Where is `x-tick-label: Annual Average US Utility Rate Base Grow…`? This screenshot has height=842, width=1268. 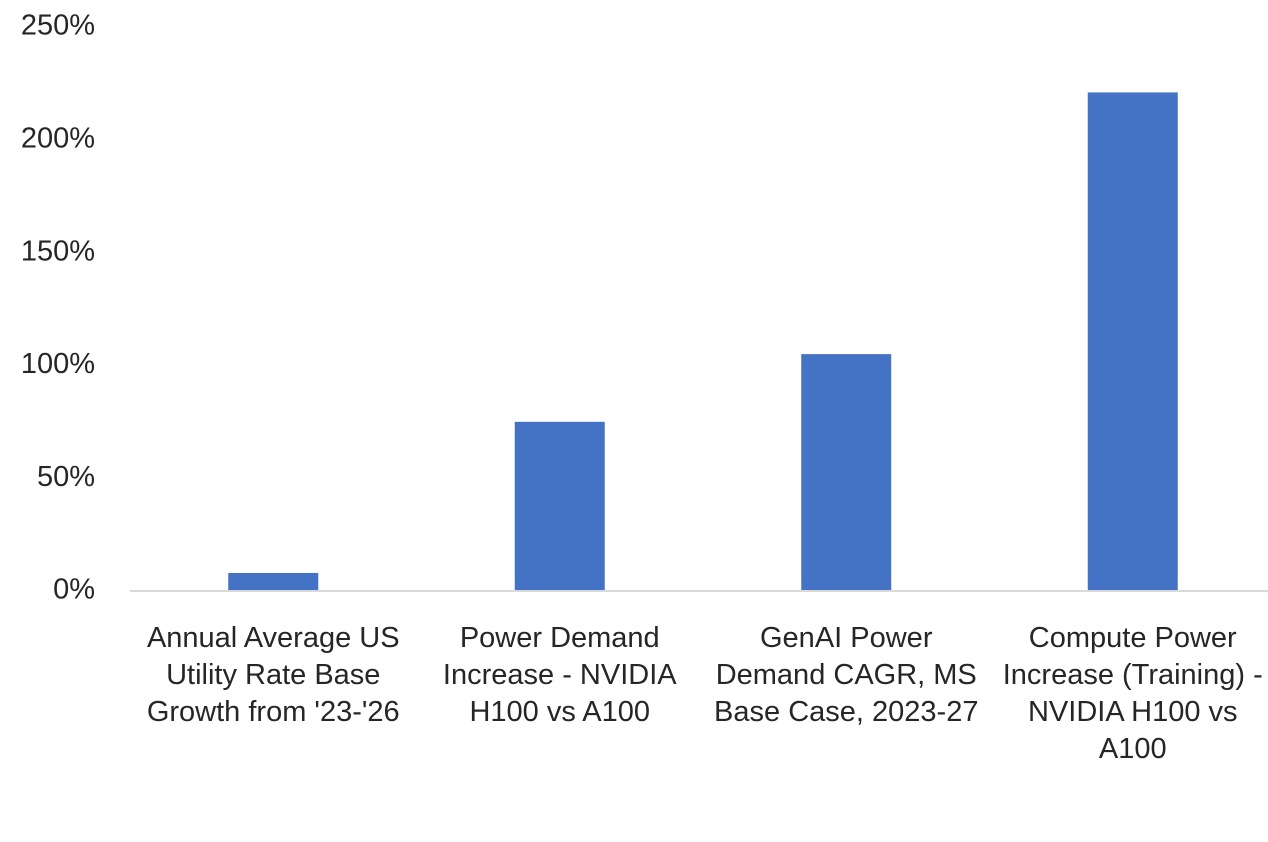 x-tick-label: Annual Average US Utility Rate Base Grow… is located at coordinates (273, 675).